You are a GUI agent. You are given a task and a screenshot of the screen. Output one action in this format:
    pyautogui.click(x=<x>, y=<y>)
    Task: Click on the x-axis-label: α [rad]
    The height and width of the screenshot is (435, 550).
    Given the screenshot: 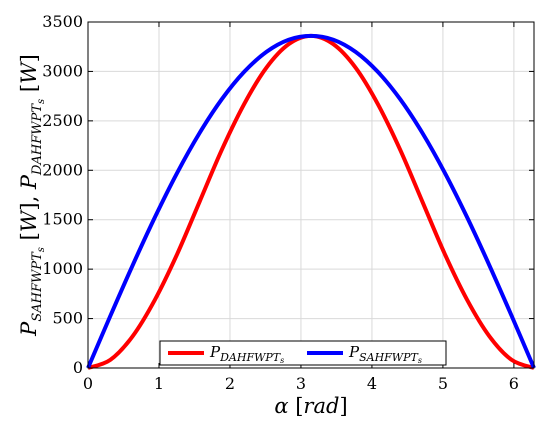 What is the action you would take?
    pyautogui.click(x=310, y=406)
    